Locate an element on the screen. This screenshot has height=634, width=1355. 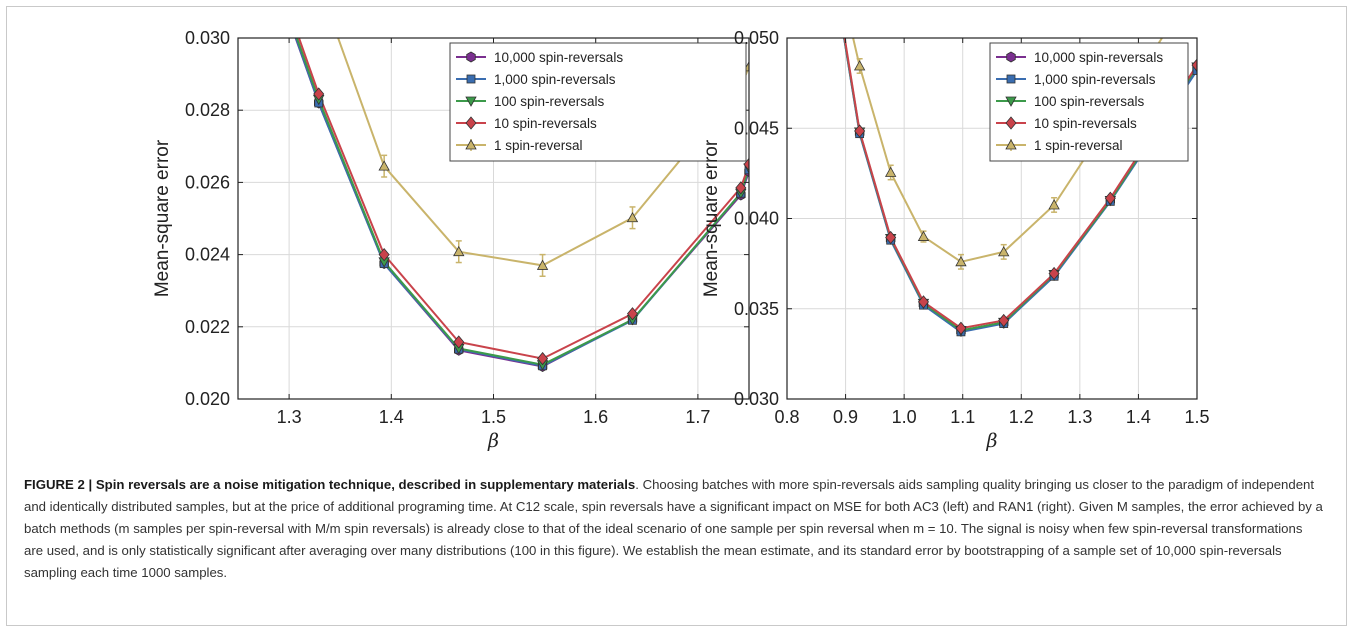
chart-1-legend-label: 1 spin-reversal is located at coordinates (538, 145).